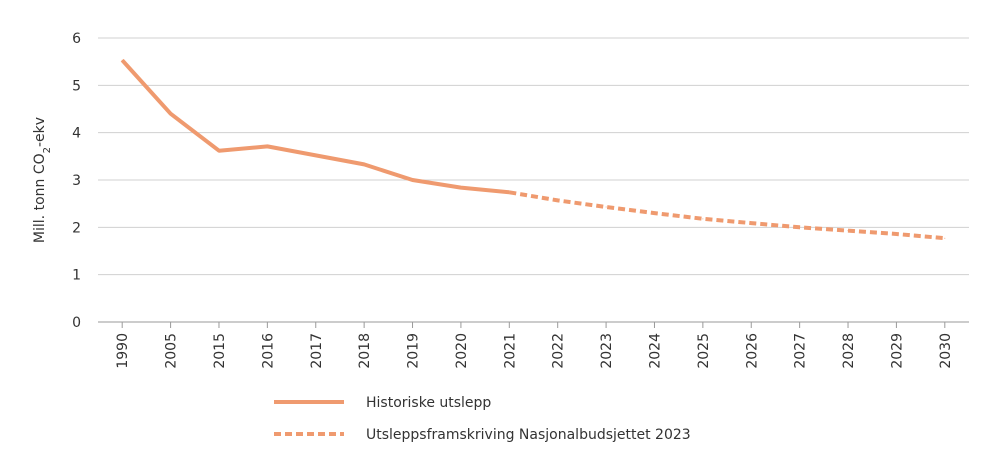 The width and height of the screenshot is (999, 473). What do you see at coordinates (365, 351) in the screenshot?
I see `x-tick-label: 2018` at bounding box center [365, 351].